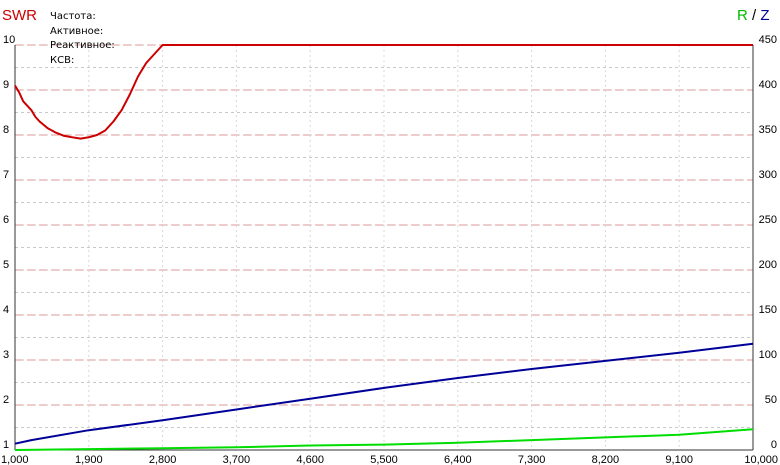  I want to click on x-tick-label: 7,300, so click(532, 459).